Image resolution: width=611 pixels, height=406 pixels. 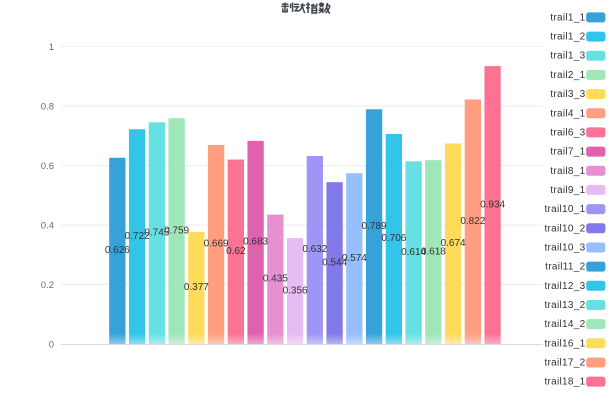 What do you see at coordinates (567, 113) in the screenshot?
I see `svg-text: trail4_1` at bounding box center [567, 113].